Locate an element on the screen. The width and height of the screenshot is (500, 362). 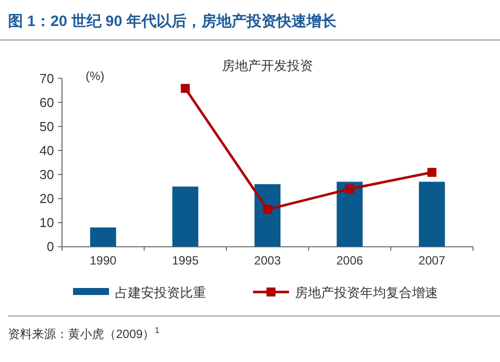
y-tick-label: 20 is located at coordinates (47, 198).